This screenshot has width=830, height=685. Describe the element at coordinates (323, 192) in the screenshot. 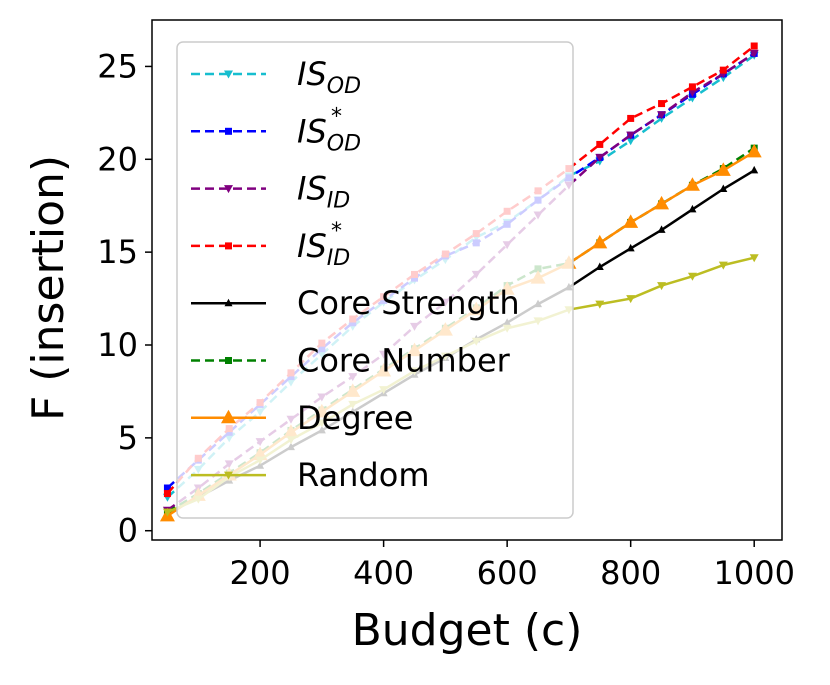

I see `legend-label-2: ISID` at that location.